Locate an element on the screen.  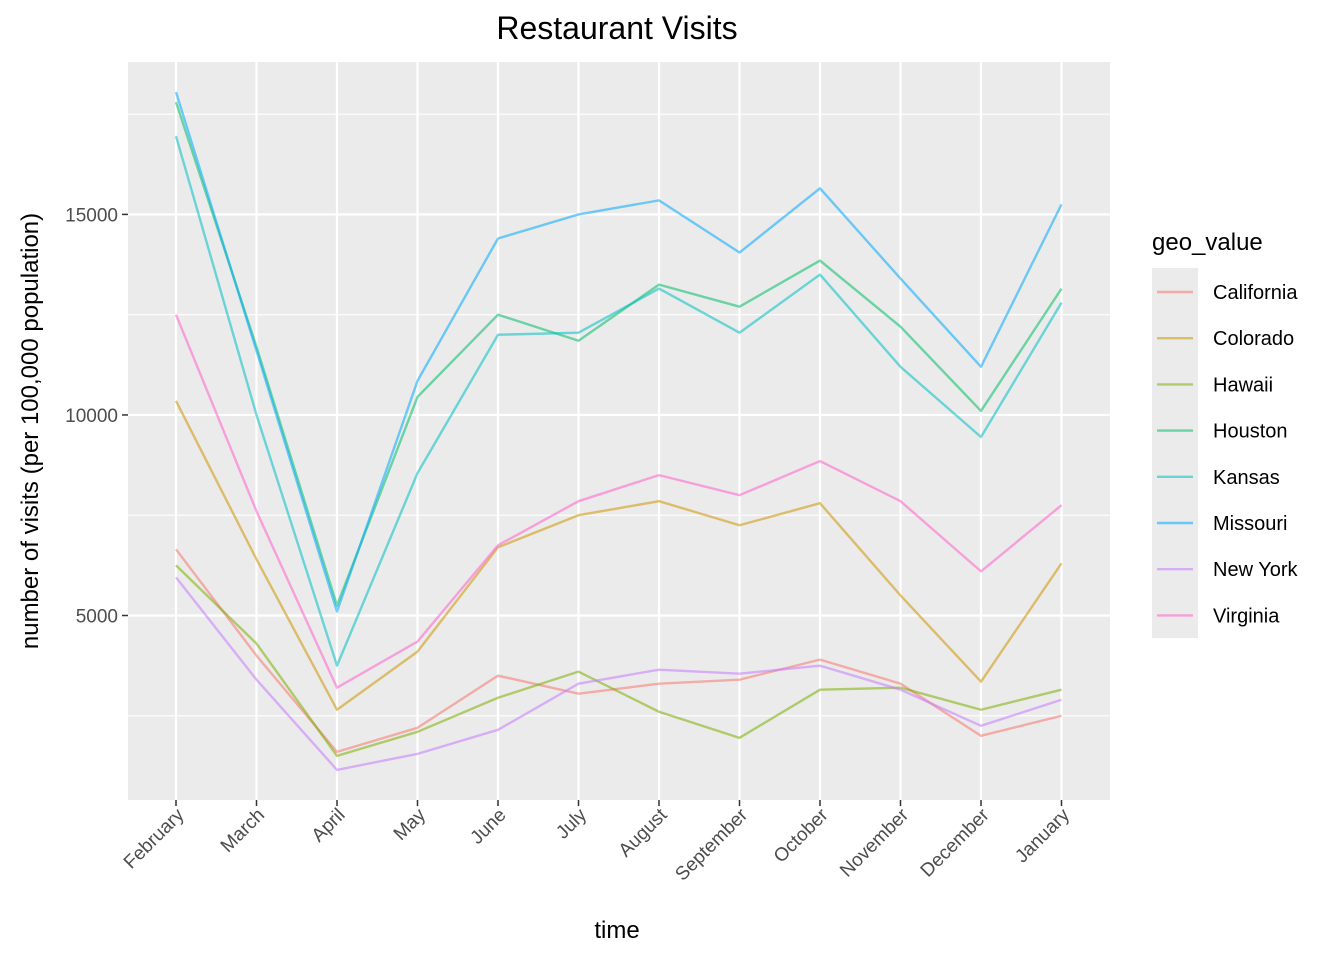
legend-label: Colorado is located at coordinates (1253, 339).